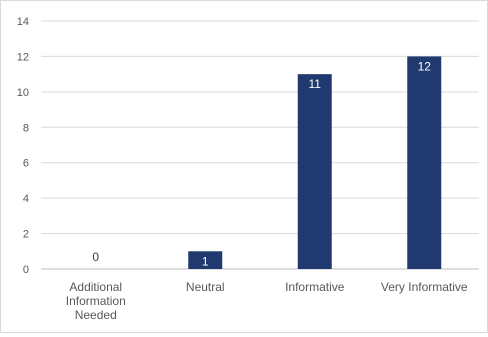 This screenshot has width=488, height=337. Describe the element at coordinates (425, 66) in the screenshot. I see `data-label: 12` at that location.